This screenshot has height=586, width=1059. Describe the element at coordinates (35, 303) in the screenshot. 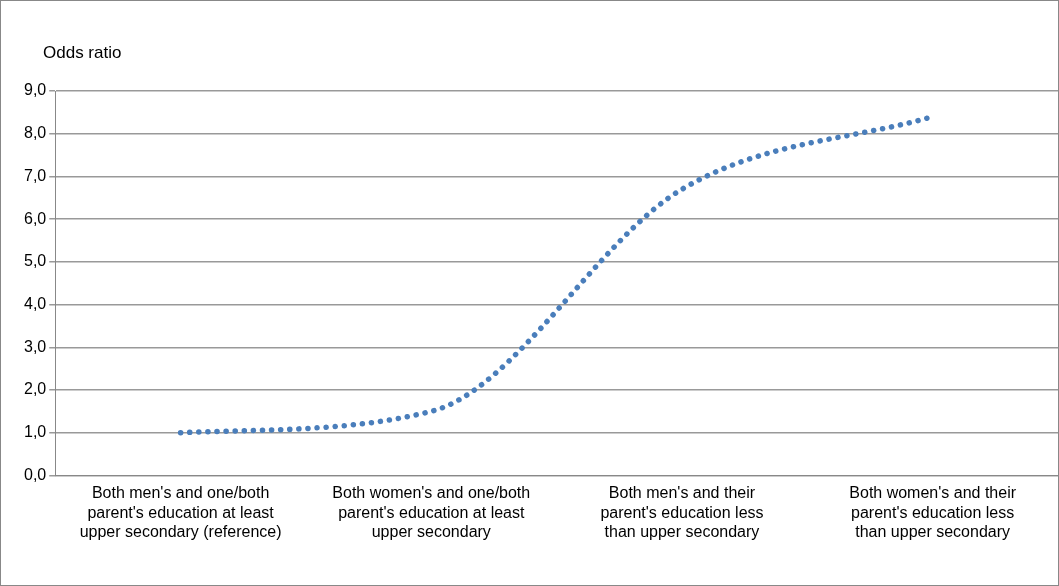

I see `y-tick-label: 4,0` at that location.